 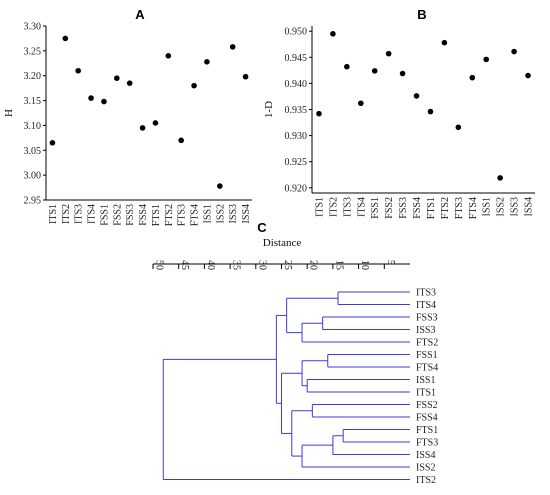 What do you see at coordinates (210, 265) in the screenshot?
I see `panel-c-x-tick-label: 40` at bounding box center [210, 265].